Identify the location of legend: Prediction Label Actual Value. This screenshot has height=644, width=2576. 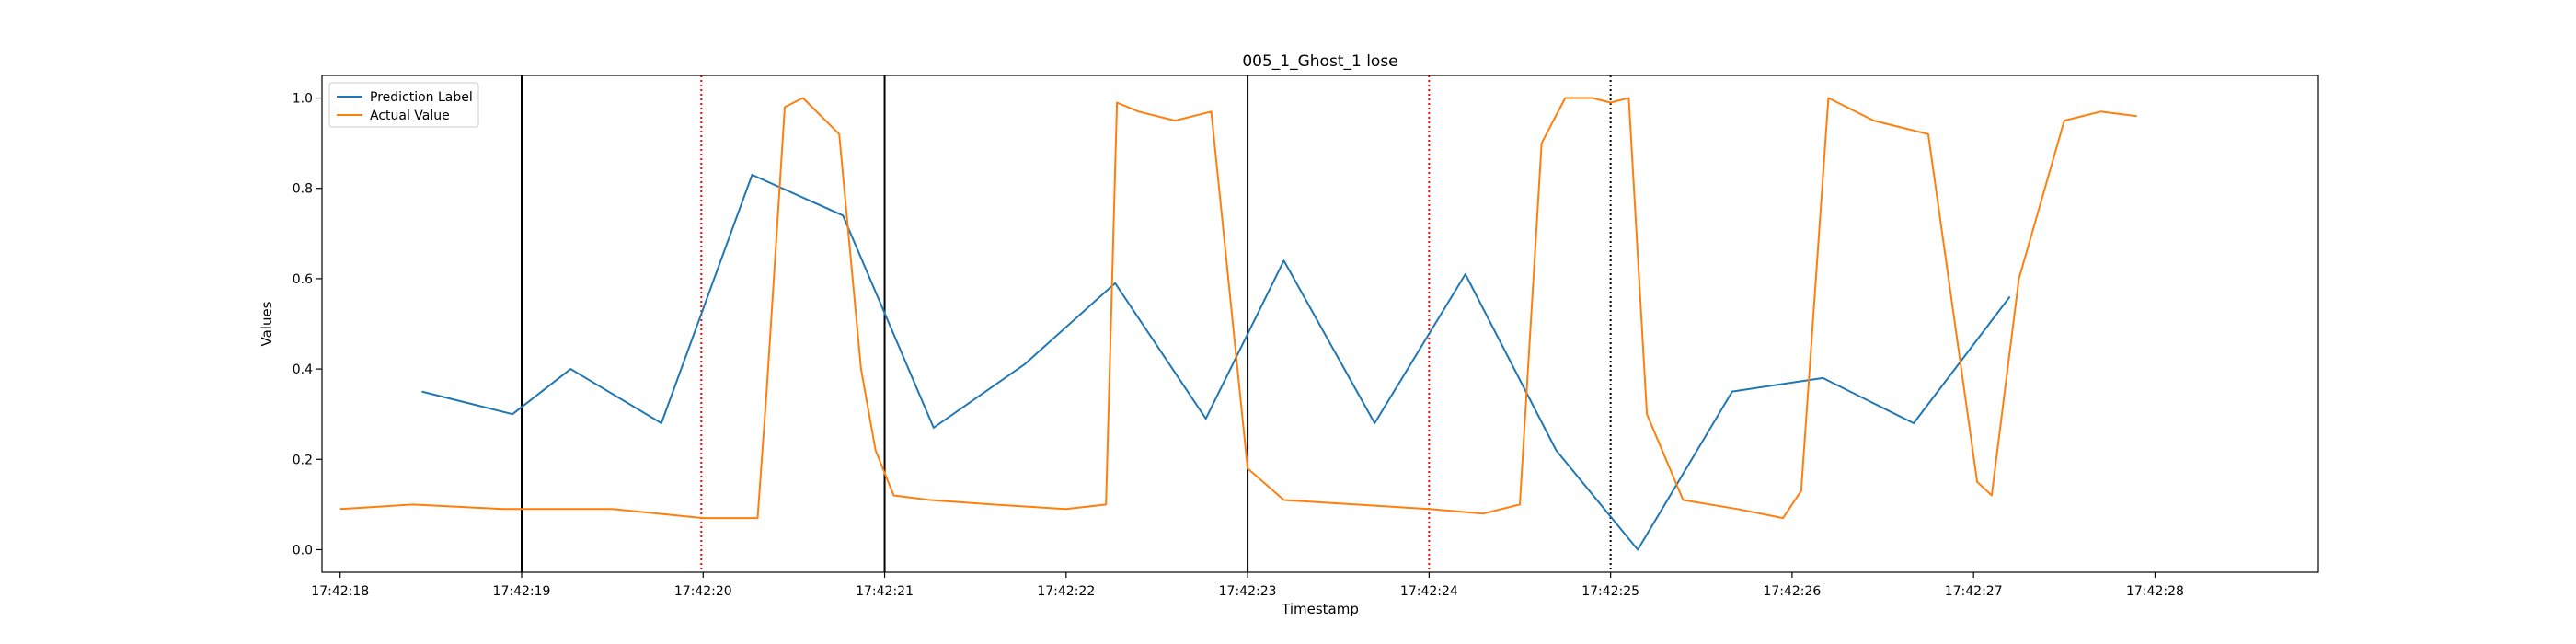
(403, 105).